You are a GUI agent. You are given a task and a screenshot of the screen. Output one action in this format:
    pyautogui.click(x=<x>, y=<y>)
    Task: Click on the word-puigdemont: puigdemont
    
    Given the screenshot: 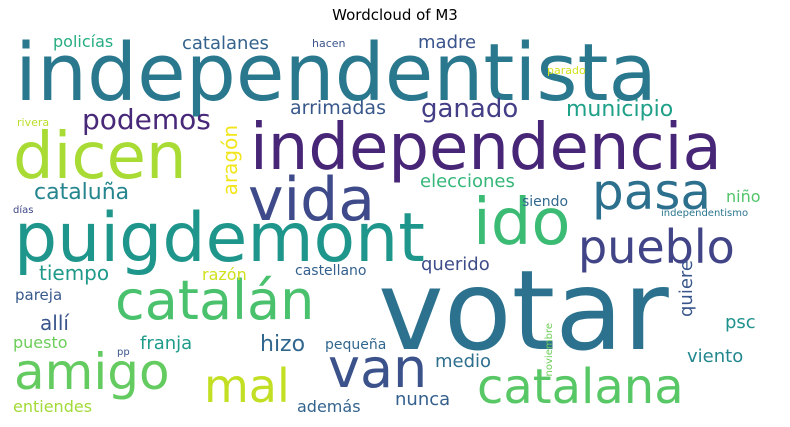 What is the action you would take?
    pyautogui.click(x=219, y=238)
    